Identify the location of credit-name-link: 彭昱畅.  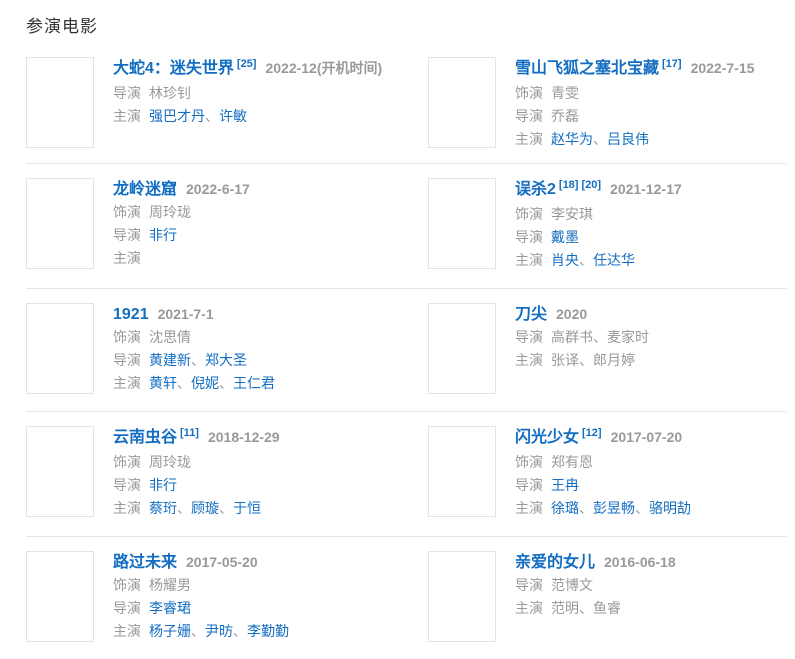
(614, 508).